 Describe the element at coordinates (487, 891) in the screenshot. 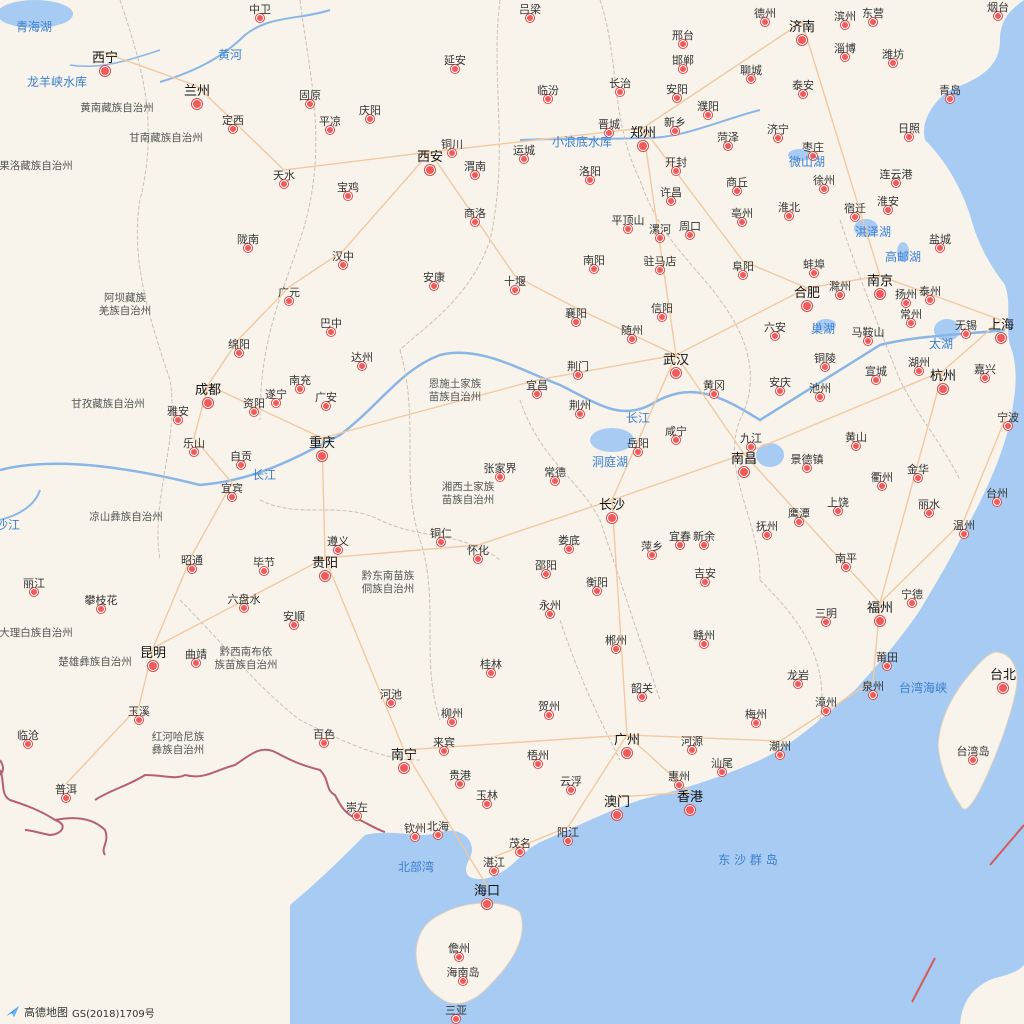

I see `capital-city-label: 海口` at that location.